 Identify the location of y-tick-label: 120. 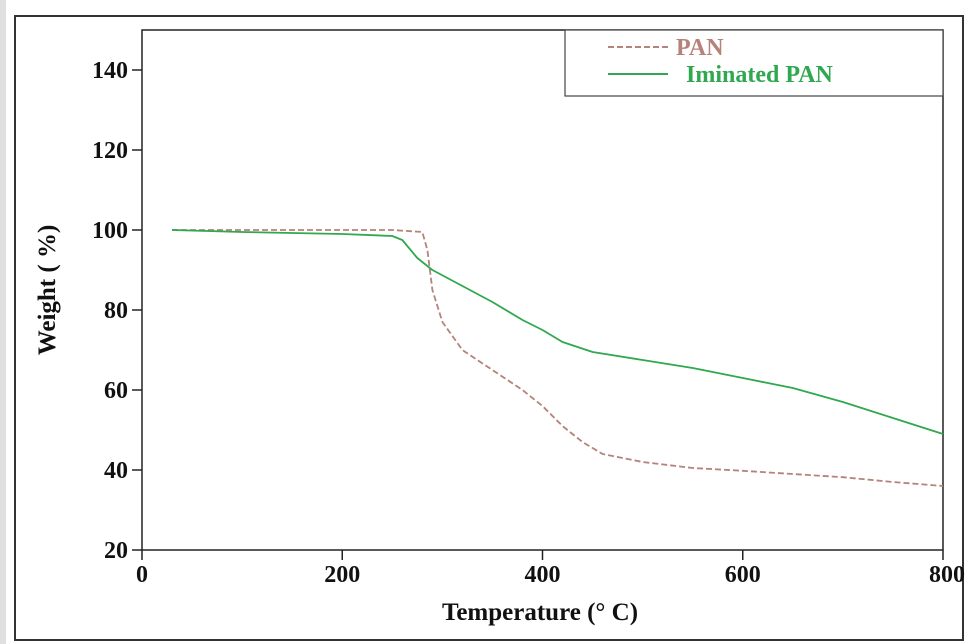
(110, 151).